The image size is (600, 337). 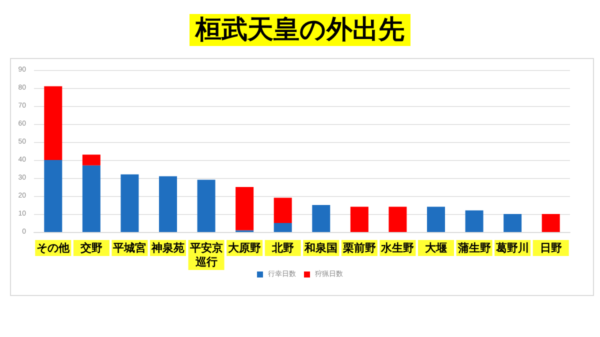 What do you see at coordinates (551, 248) in the screenshot?
I see `x-tick-label: 日野` at bounding box center [551, 248].